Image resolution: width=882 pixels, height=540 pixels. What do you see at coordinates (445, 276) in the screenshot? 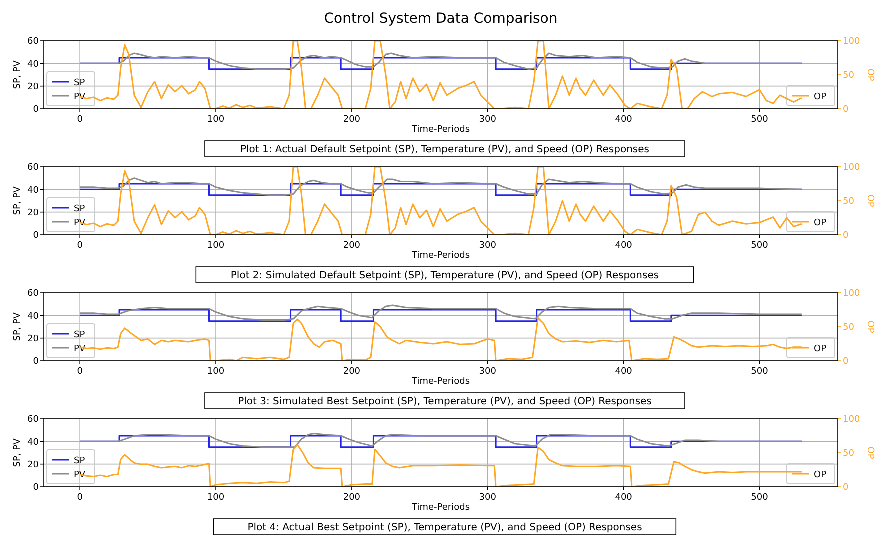
I see `text: Plot 2: Simulated Default Setpoint (SP), Temperature (PV), and Speed (OP) Responses` at bounding box center [445, 276].